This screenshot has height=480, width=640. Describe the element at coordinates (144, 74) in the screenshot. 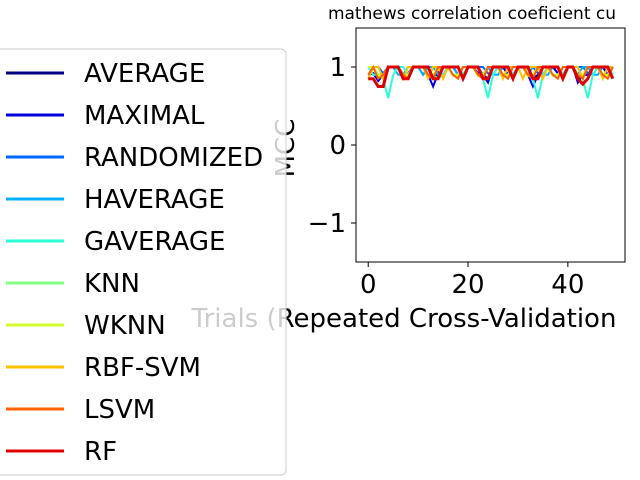

I see `legend-label: AVERAGE` at that location.